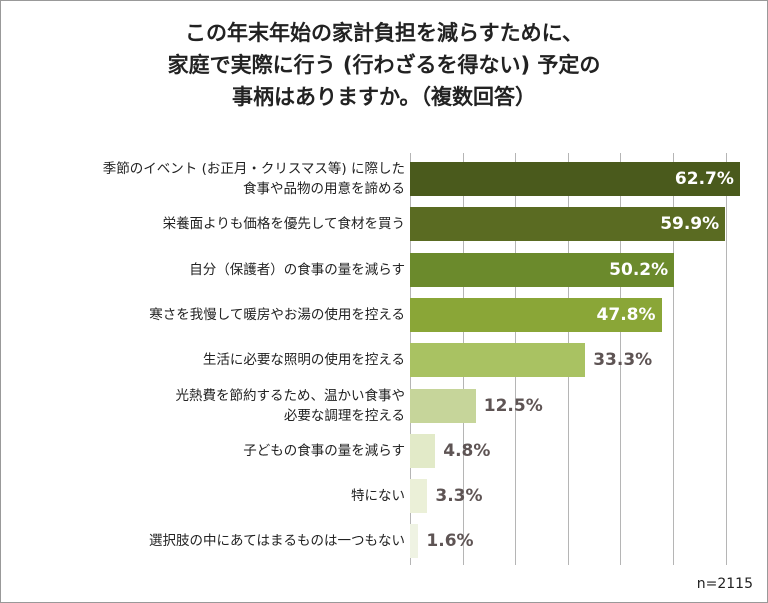 The width and height of the screenshot is (768, 603). Describe the element at coordinates (450, 541) in the screenshot. I see `value-label: 1.6%` at that location.